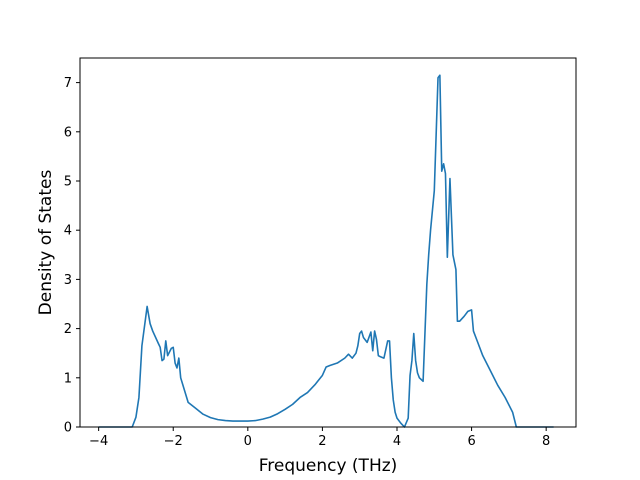 The image size is (640, 480). What do you see at coordinates (72, 256) in the screenshot?
I see `y-axis-ticks: 0 1 2 3 4 5 6 7` at bounding box center [72, 256].